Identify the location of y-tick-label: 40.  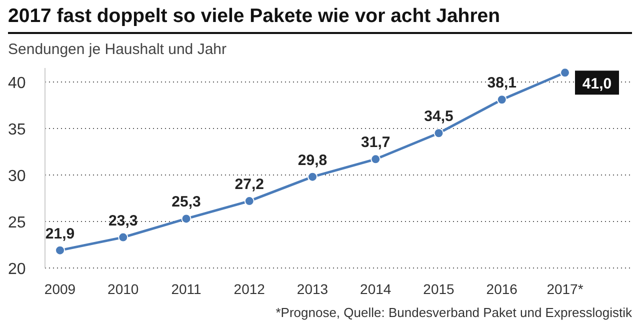
(17, 83).